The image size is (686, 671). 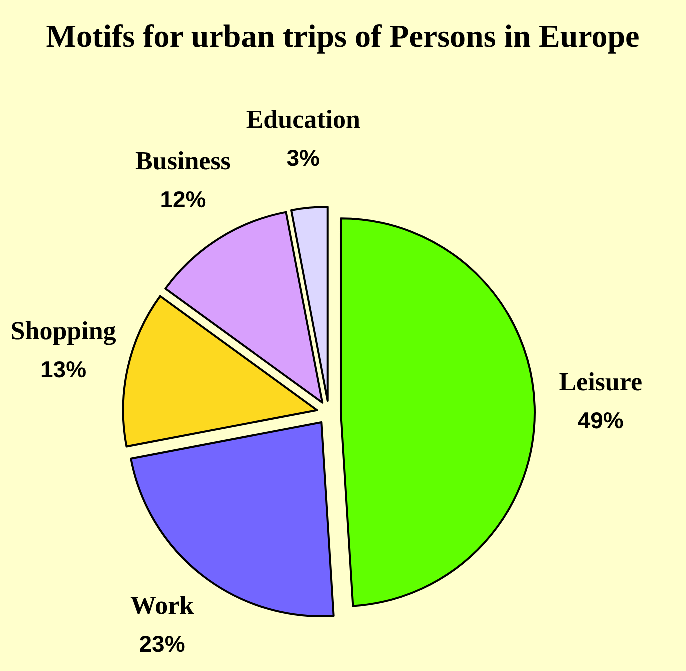 I want to click on slice-label: Work, so click(x=162, y=605).